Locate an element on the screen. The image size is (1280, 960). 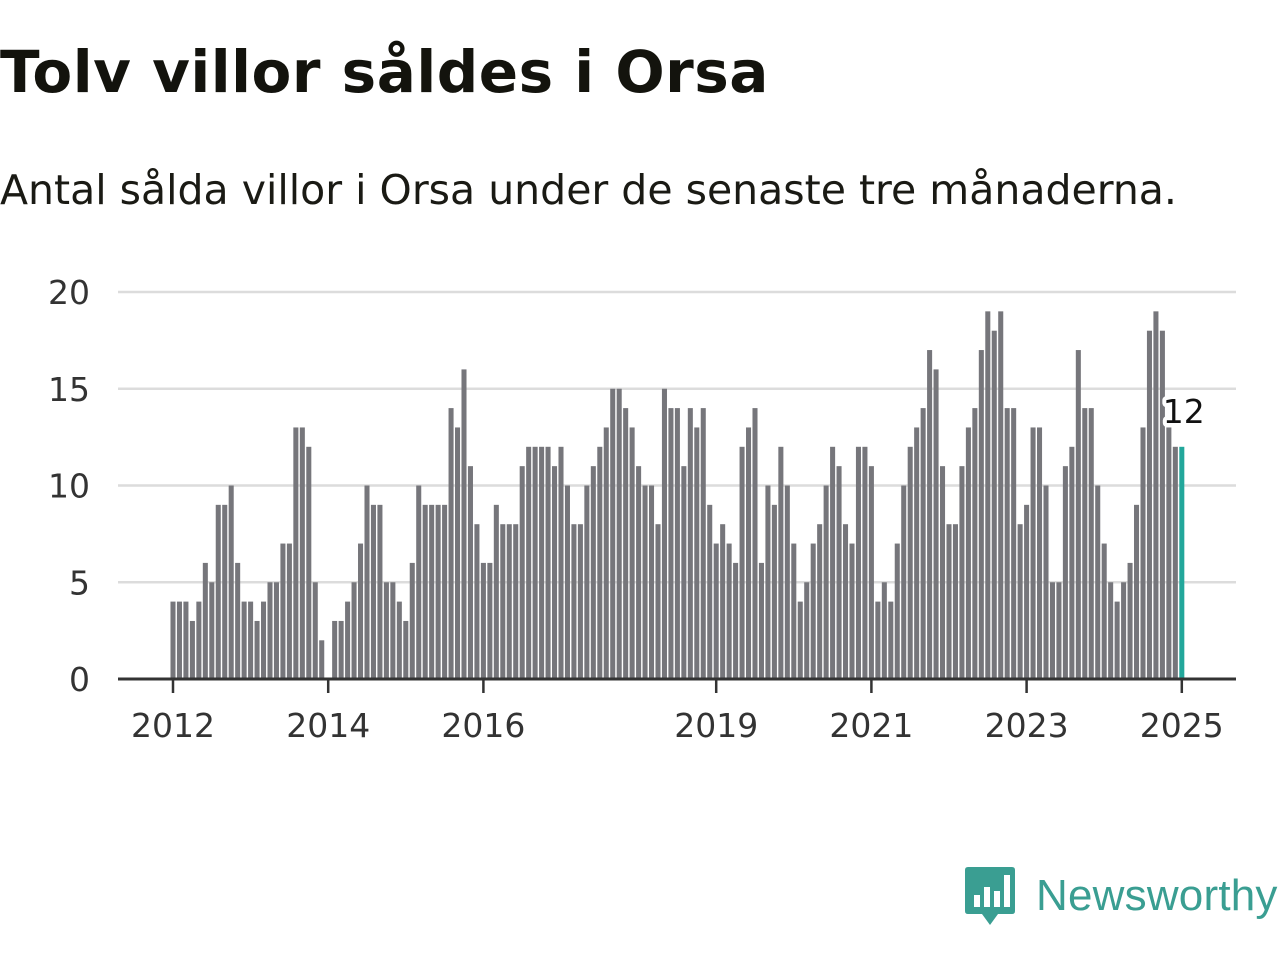
x-tick-label: 2025 is located at coordinates (1182, 725).